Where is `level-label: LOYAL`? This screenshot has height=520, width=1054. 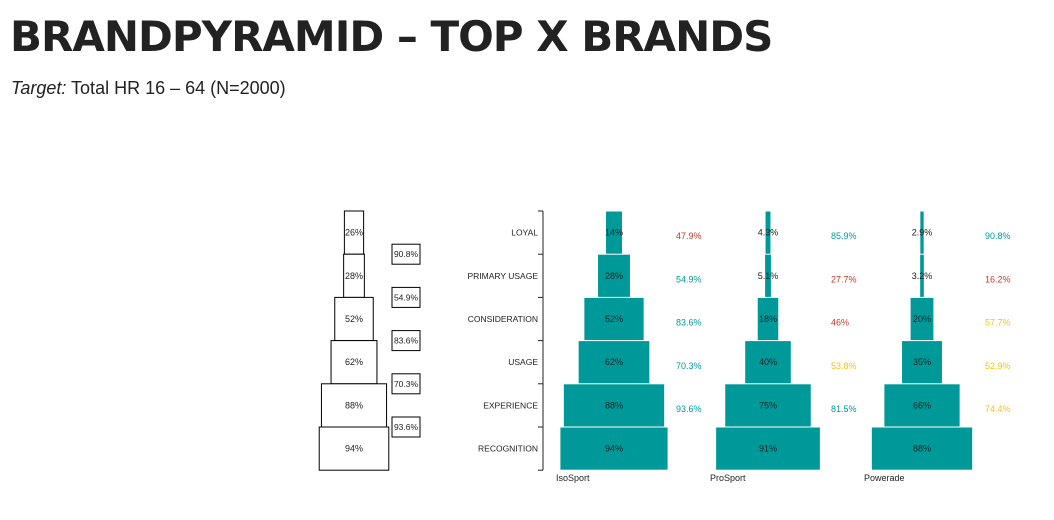
level-label: LOYAL is located at coordinates (524, 233).